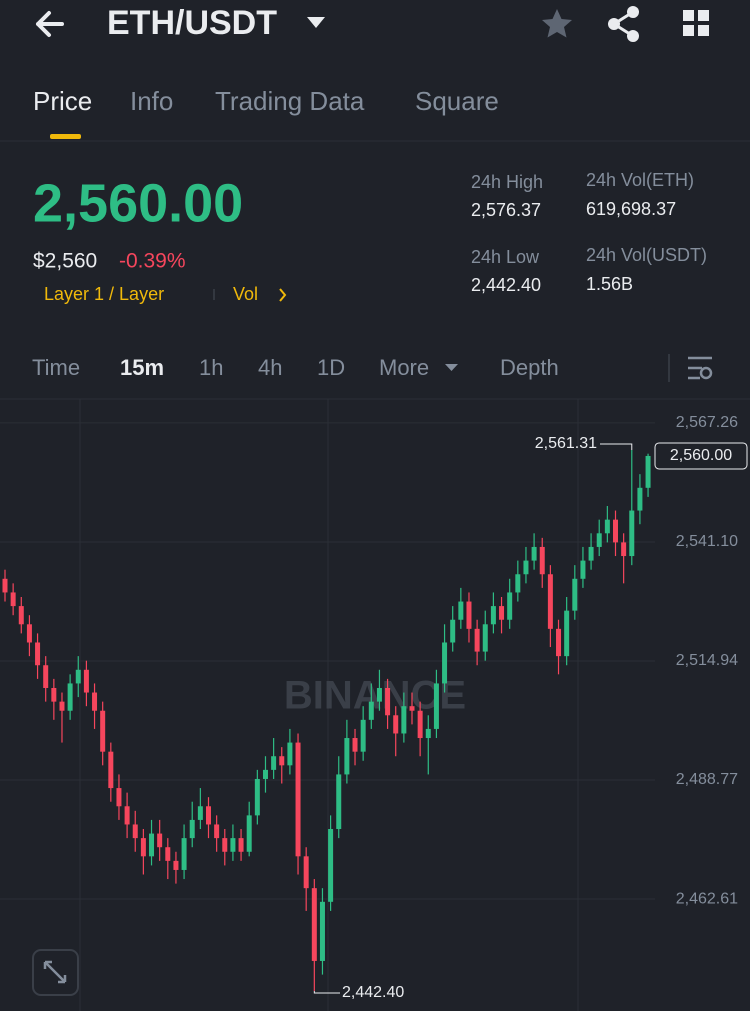 The width and height of the screenshot is (750, 1011). I want to click on expand-button, so click(55, 972).